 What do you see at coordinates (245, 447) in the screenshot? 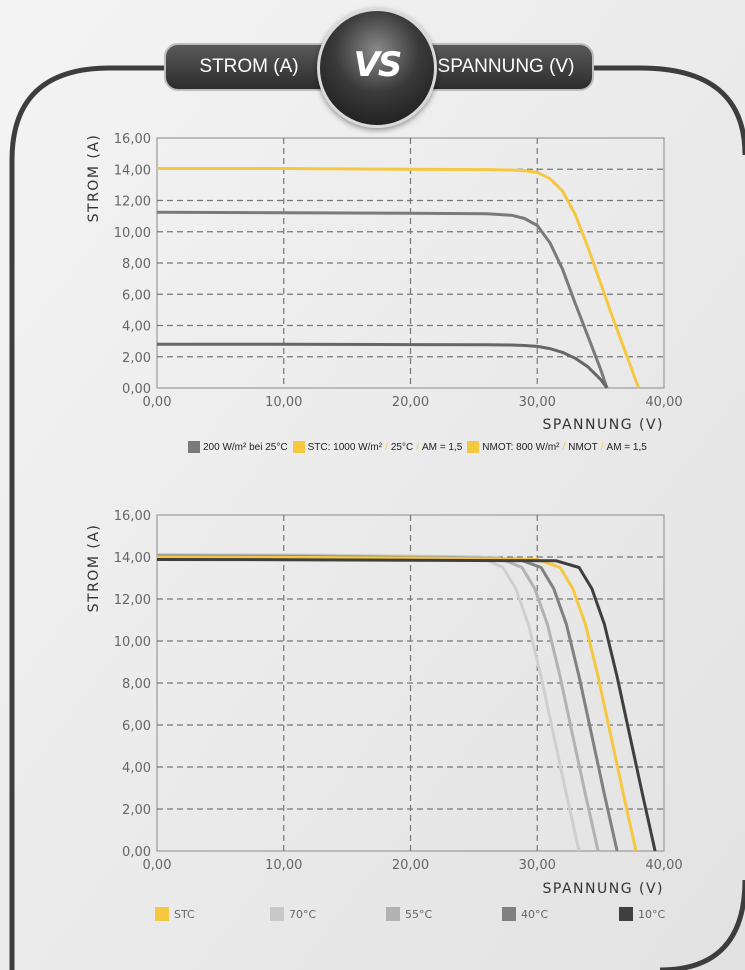
I see `legend-label: 200 W/m² bei 25°C` at bounding box center [245, 447].